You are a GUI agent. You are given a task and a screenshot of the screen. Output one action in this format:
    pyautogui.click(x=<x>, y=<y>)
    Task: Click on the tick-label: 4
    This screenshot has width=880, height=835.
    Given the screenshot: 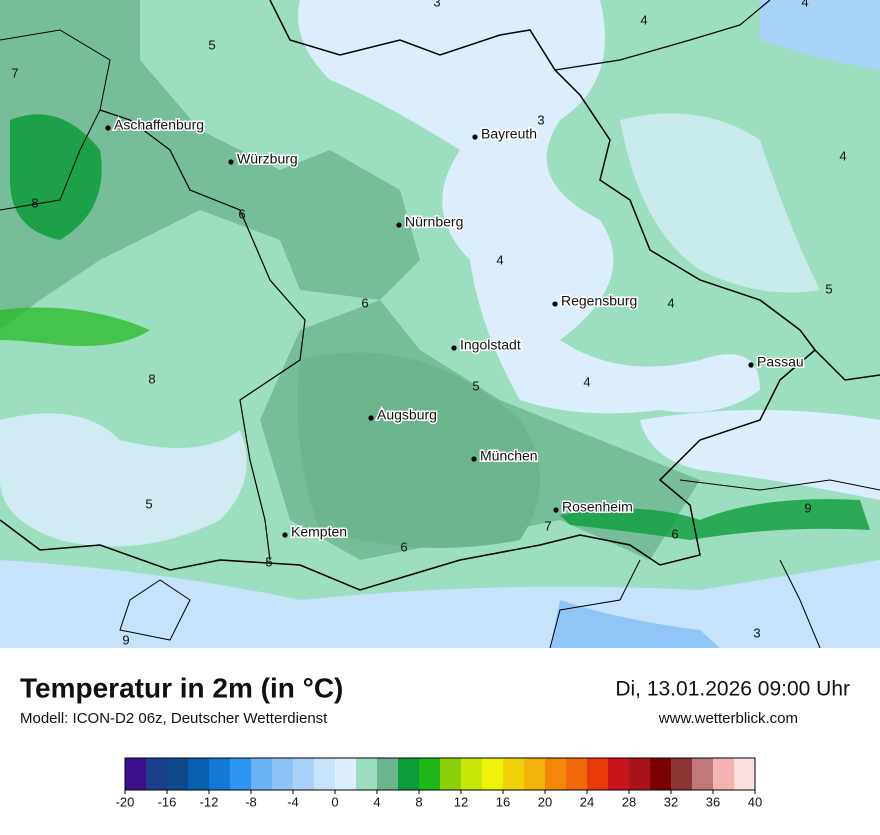 What is the action you would take?
    pyautogui.click(x=376, y=801)
    